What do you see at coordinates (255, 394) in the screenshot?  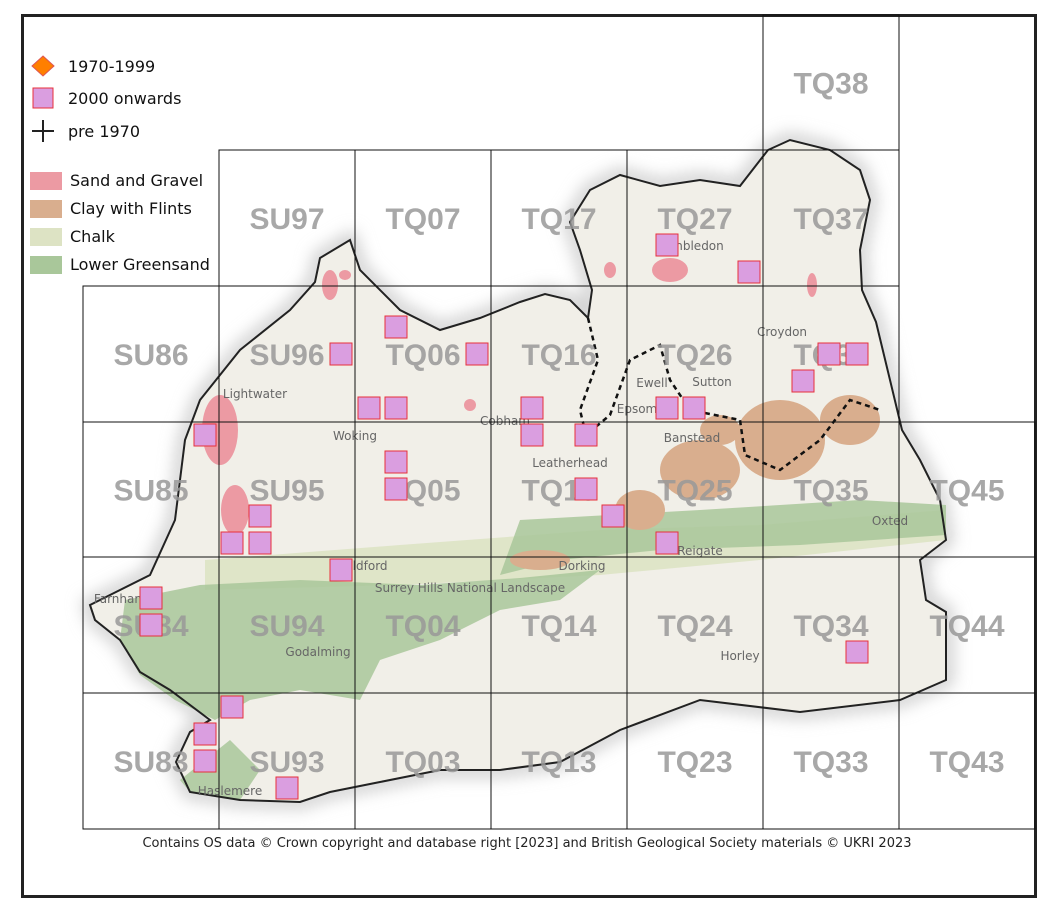 I see `place-label: Lightwater` at bounding box center [255, 394].